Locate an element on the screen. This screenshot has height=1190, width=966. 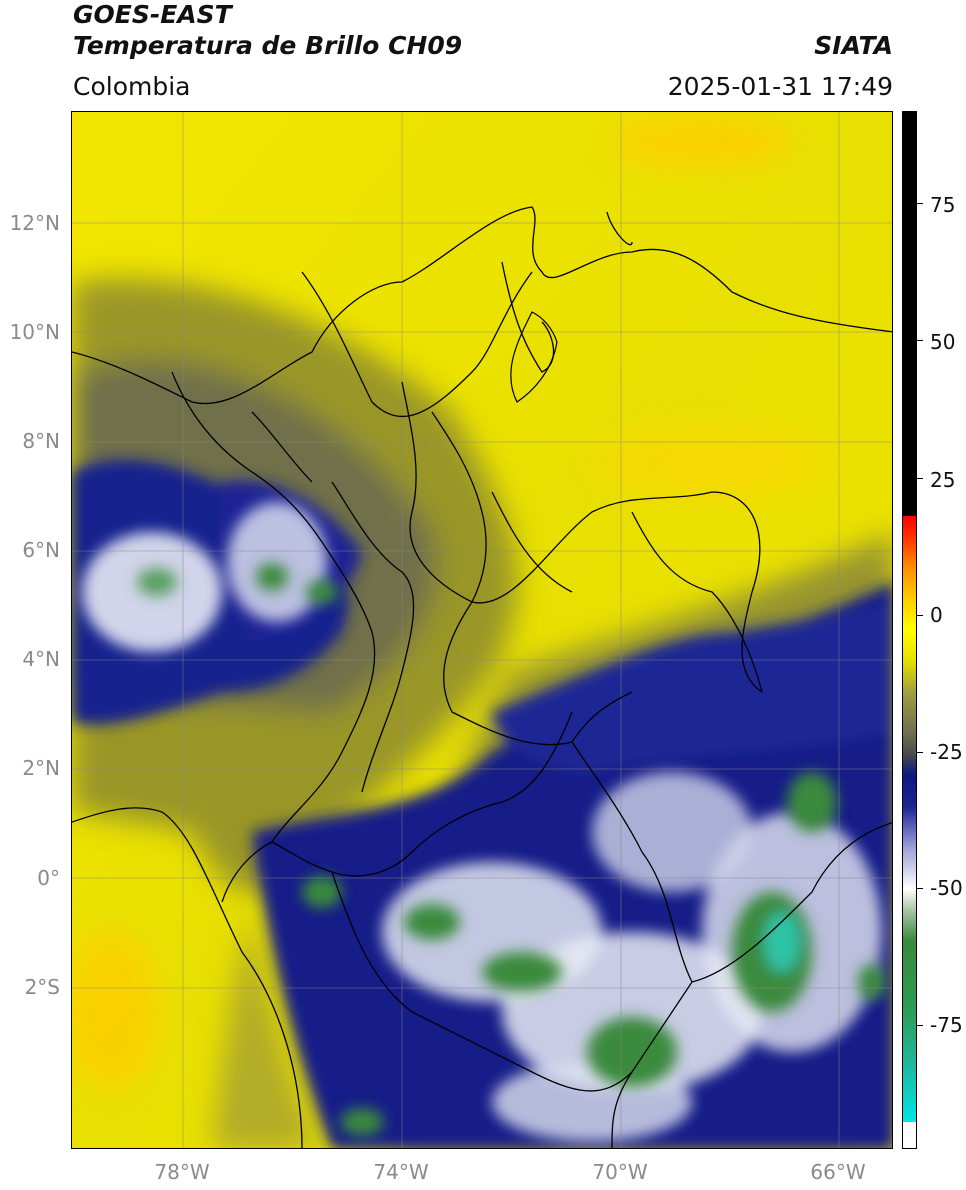
lon-label: 74°W is located at coordinates (401, 1172).